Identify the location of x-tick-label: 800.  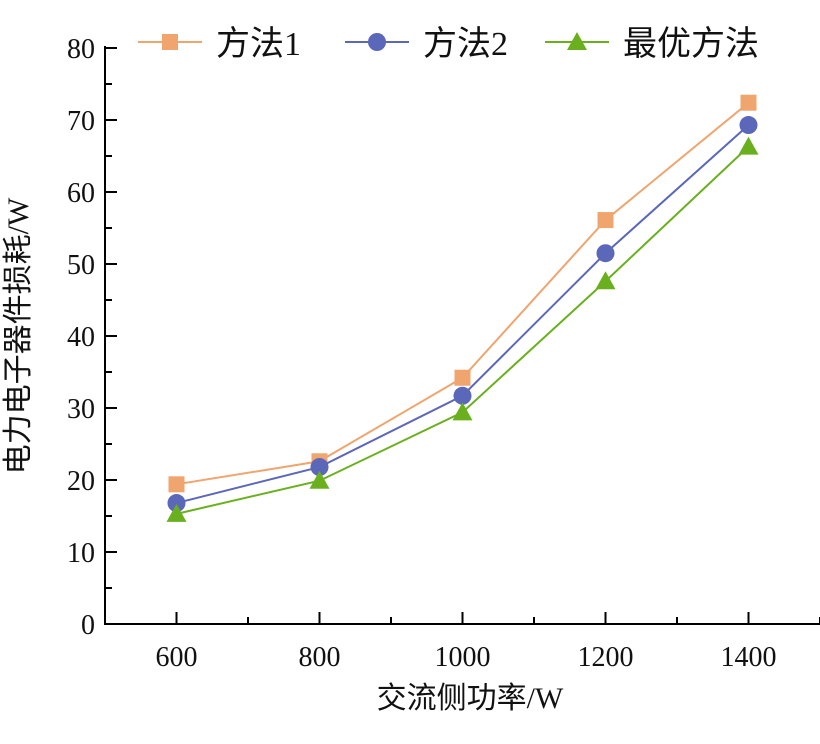
(320, 657).